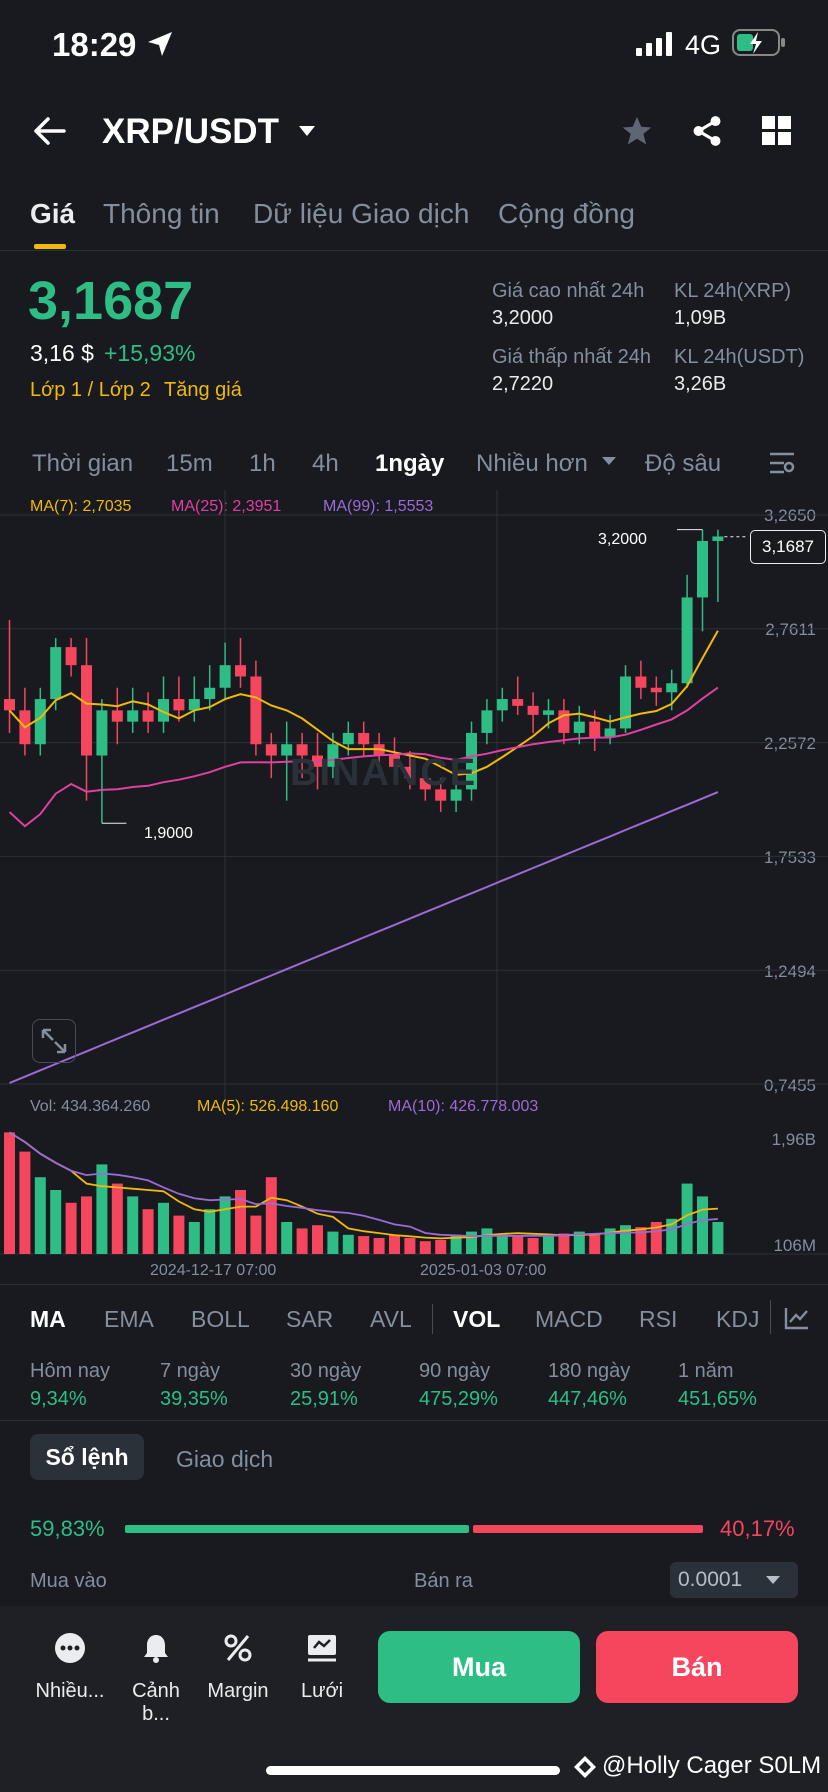 This screenshot has height=1792, width=828. What do you see at coordinates (363, 703) in the screenshot?
I see `ma7-line` at bounding box center [363, 703].